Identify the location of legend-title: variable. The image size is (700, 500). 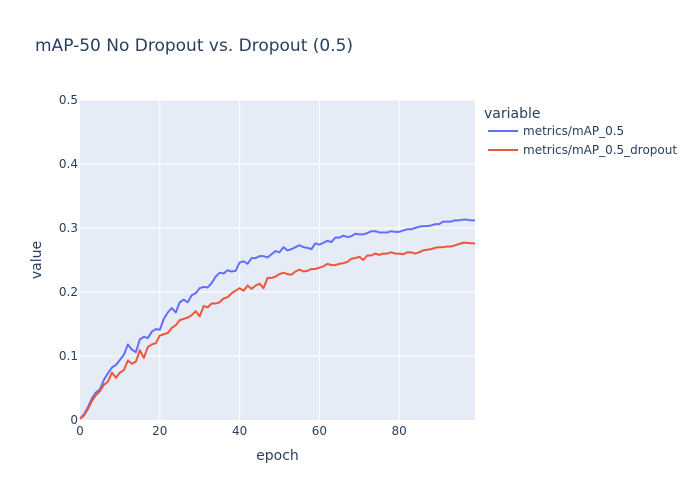
(512, 114).